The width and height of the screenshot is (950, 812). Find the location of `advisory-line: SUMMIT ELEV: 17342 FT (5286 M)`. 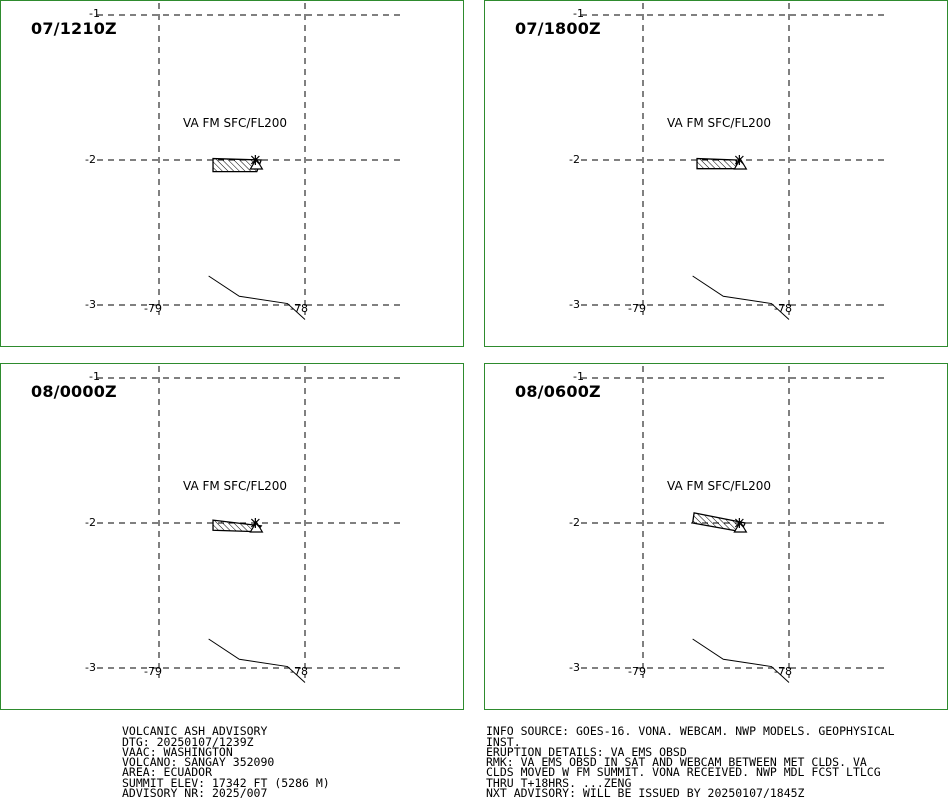

advisory-line: SUMMIT ELEV: 17342 FT (5286 M) is located at coordinates (226, 782).